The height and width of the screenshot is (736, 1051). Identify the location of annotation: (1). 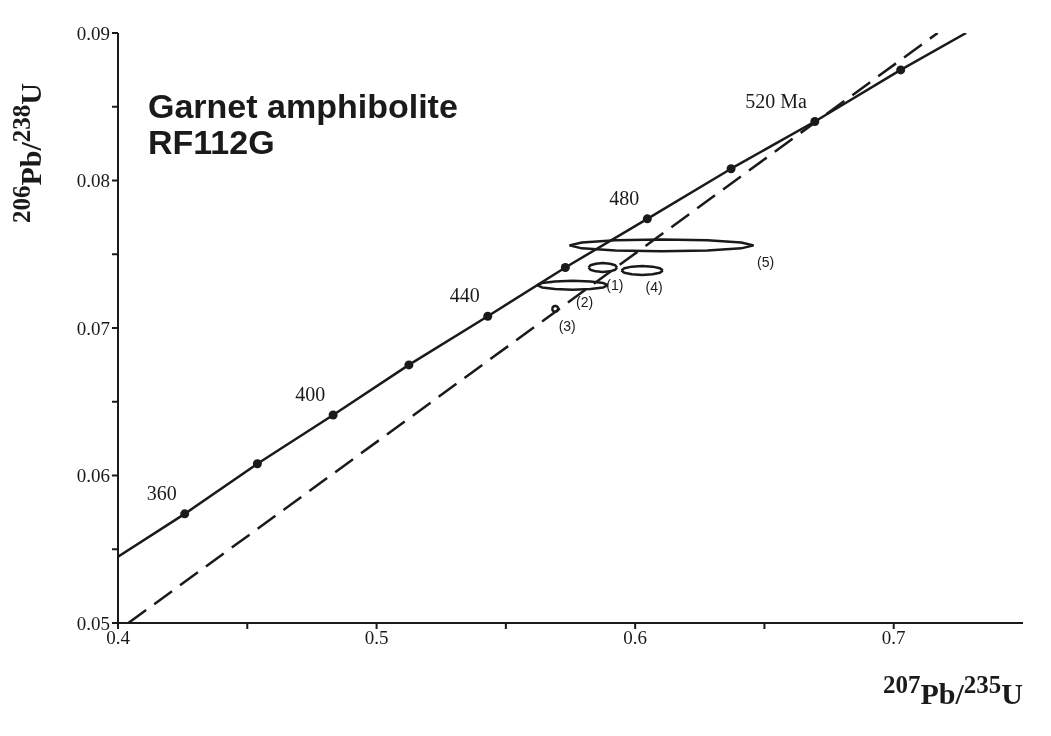
(615, 284).